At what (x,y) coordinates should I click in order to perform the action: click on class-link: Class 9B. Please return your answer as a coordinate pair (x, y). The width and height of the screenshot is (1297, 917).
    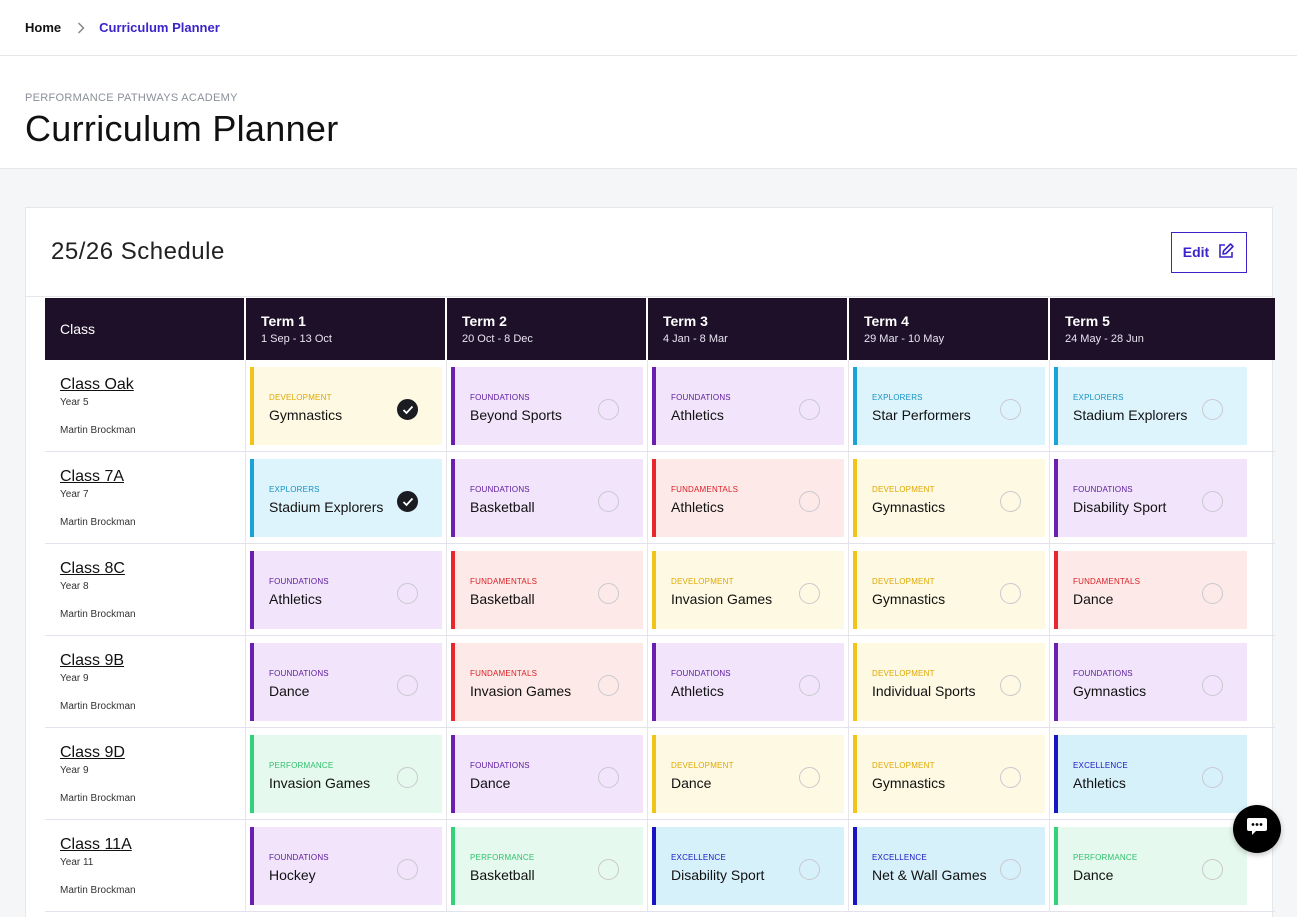
    Looking at the image, I should click on (92, 660).